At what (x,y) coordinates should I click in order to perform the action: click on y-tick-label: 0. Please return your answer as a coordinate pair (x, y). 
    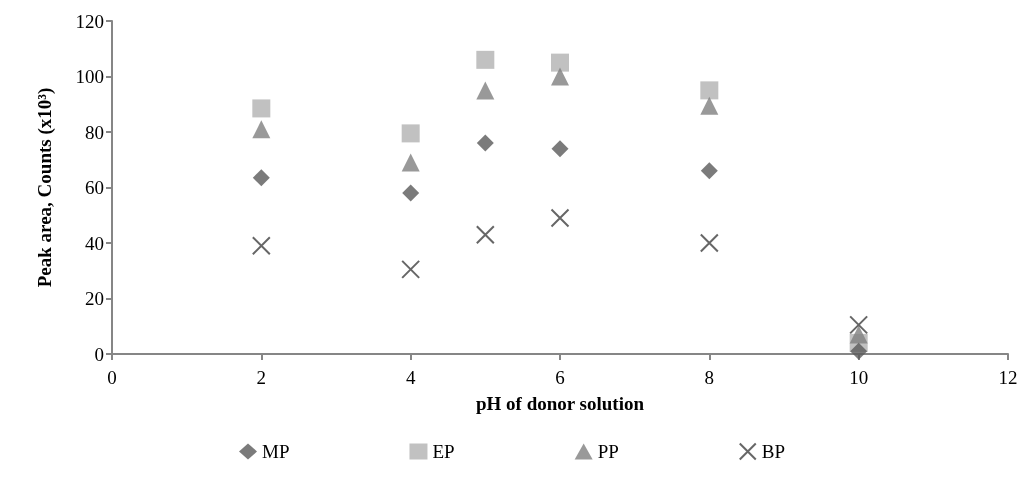
    Looking at the image, I should click on (99, 354).